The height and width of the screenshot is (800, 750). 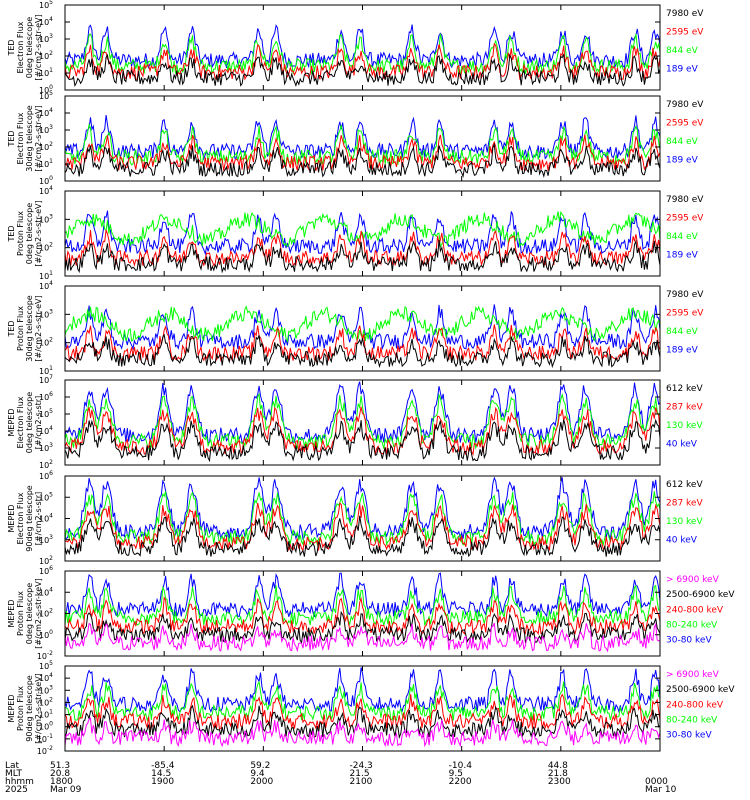 What do you see at coordinates (60, 766) in the screenshot?
I see `x-axis-lat-label: 51.3` at bounding box center [60, 766].